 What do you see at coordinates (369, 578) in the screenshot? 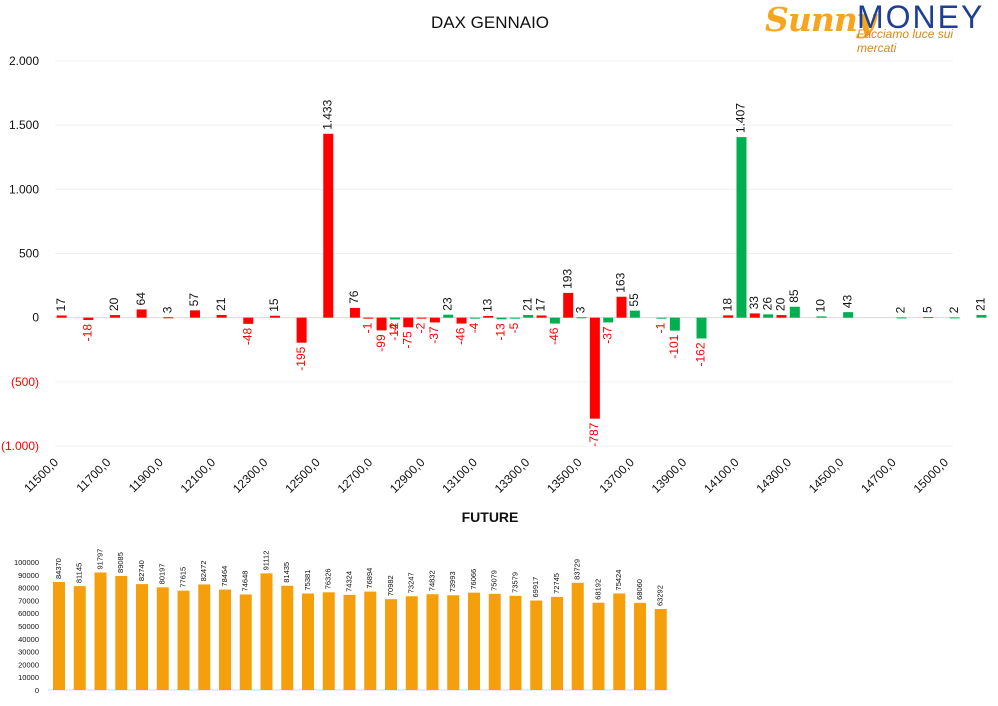
I see `future-data-label: 76894` at bounding box center [369, 578].